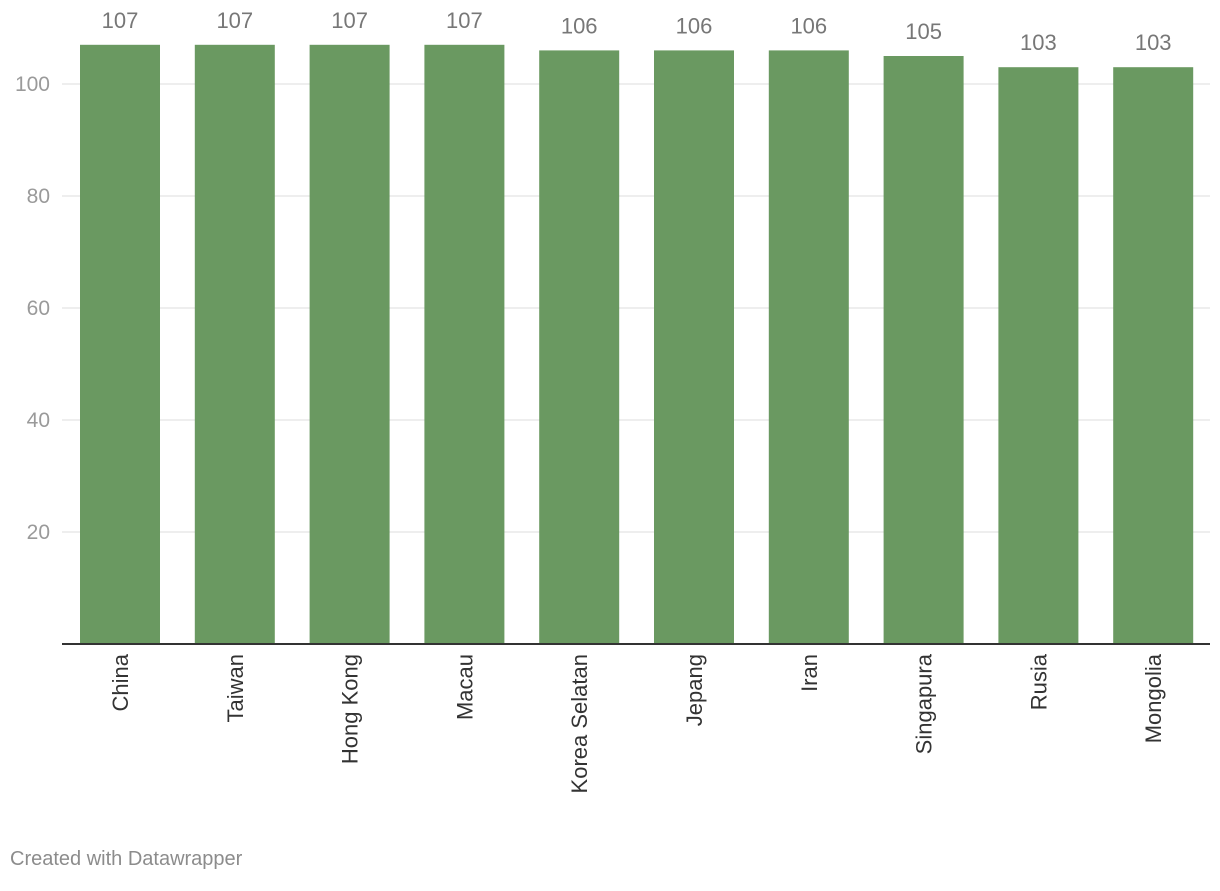  Describe the element at coordinates (120, 682) in the screenshot. I see `category-label: China` at that location.